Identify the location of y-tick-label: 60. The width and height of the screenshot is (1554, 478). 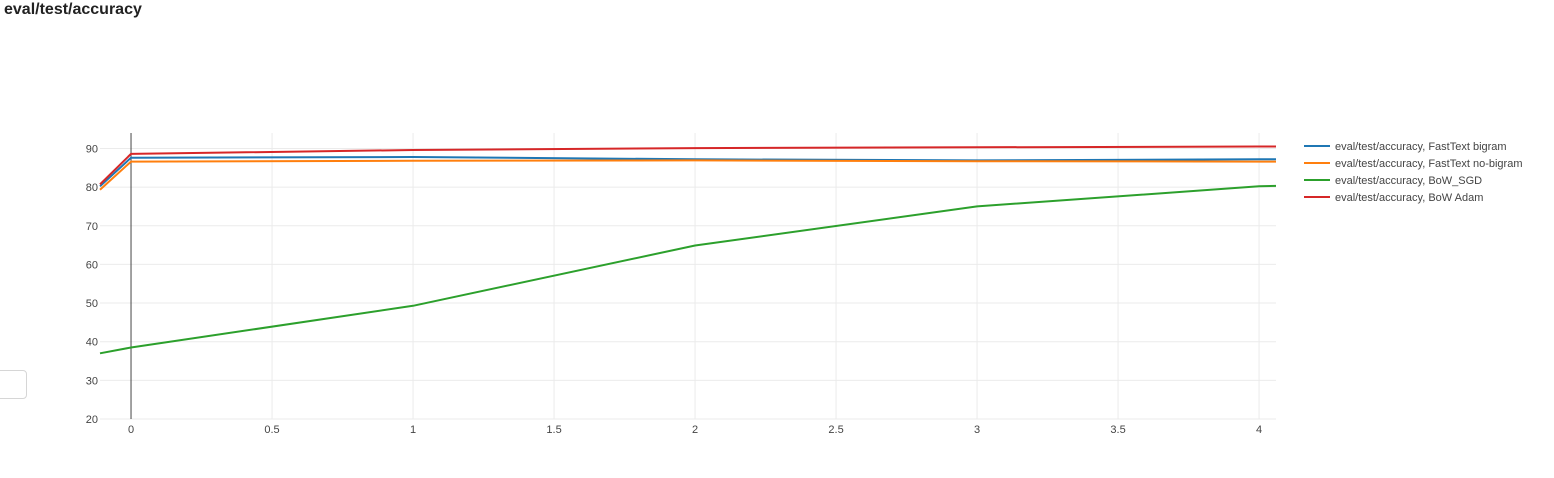
(92, 265).